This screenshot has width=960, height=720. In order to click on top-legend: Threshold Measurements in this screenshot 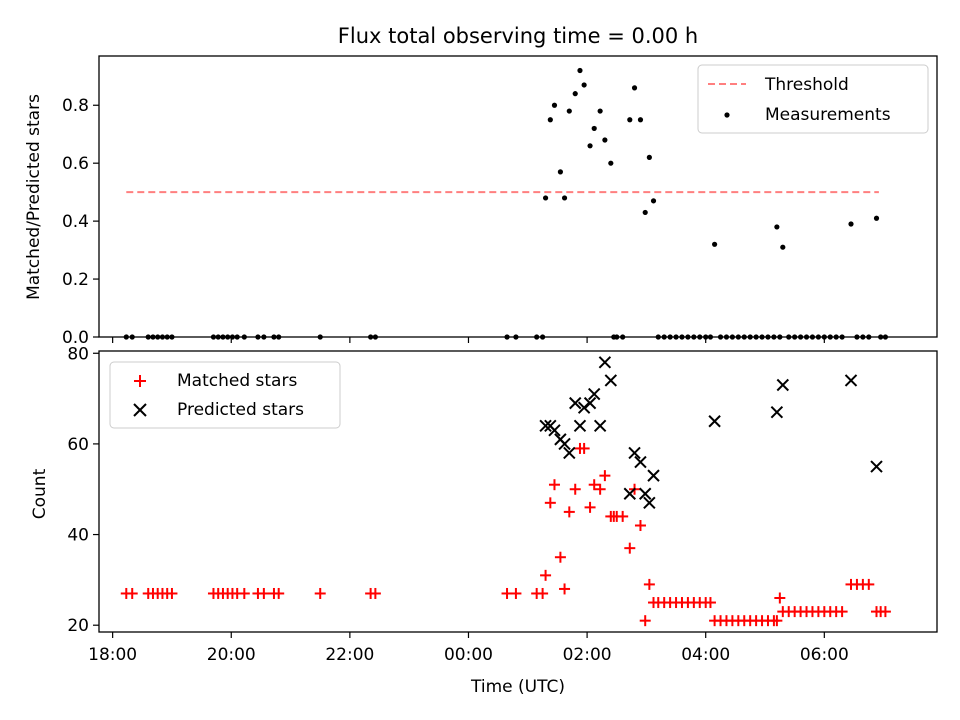, I will do `click(813, 99)`.